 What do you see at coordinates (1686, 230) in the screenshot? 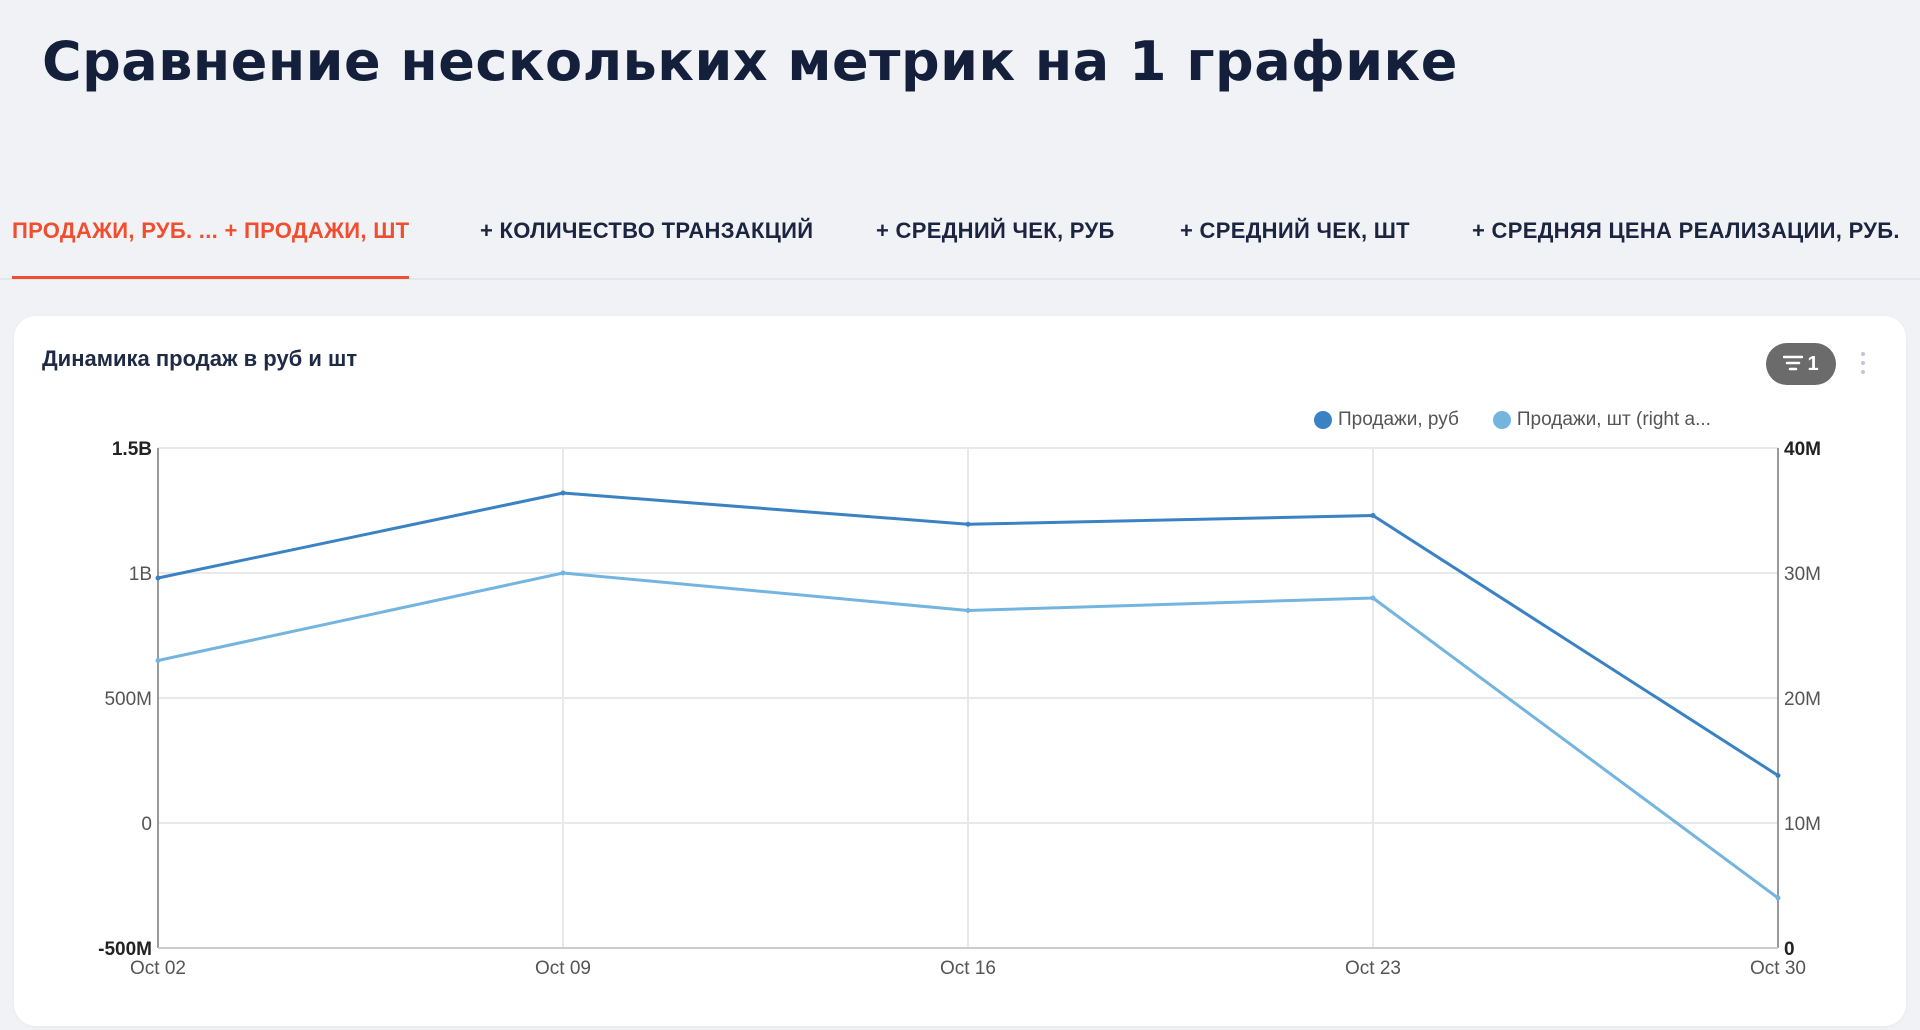
I see `tab-avg-price: + СРЕДНЯЯ ЦЕНА РЕАЛИЗАЦИИ, РУБ.` at bounding box center [1686, 230].